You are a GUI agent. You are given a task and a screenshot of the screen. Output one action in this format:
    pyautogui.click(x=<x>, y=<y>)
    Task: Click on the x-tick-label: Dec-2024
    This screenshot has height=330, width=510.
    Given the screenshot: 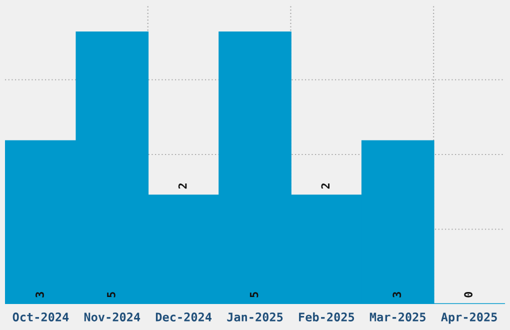 What is the action you would take?
    pyautogui.click(x=184, y=317)
    